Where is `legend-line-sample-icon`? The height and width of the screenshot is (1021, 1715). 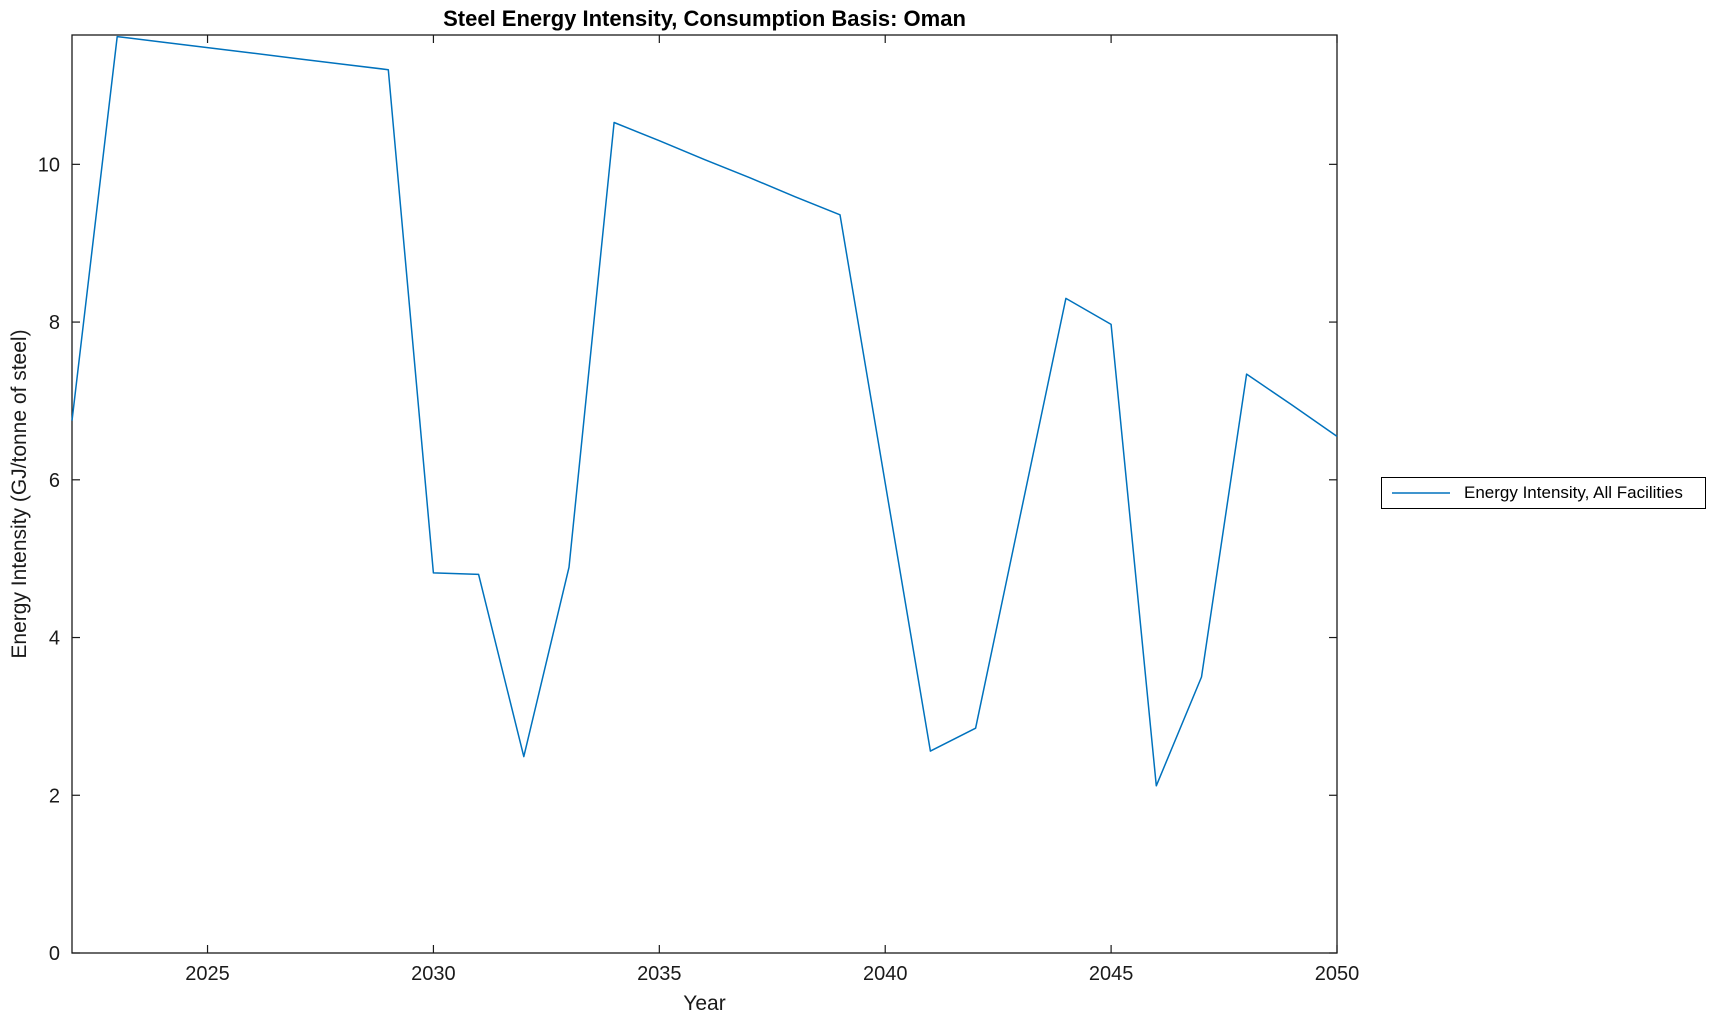
legend-line-sample-icon is located at coordinates (1421, 493).